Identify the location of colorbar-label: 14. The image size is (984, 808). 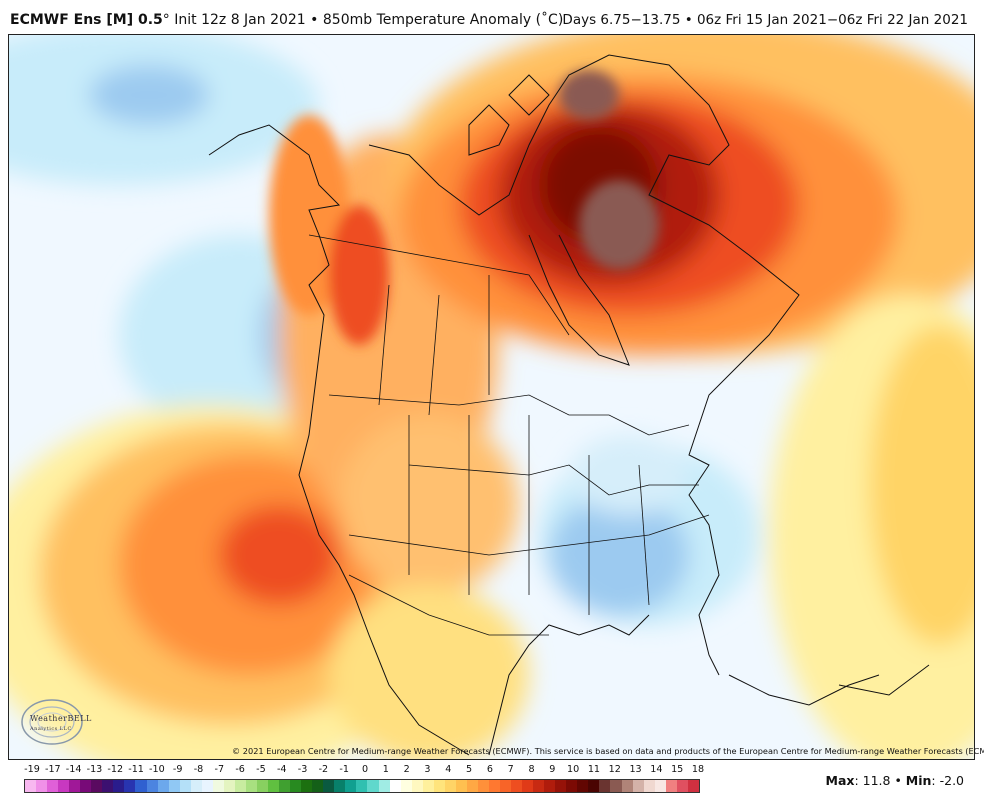
(656, 769).